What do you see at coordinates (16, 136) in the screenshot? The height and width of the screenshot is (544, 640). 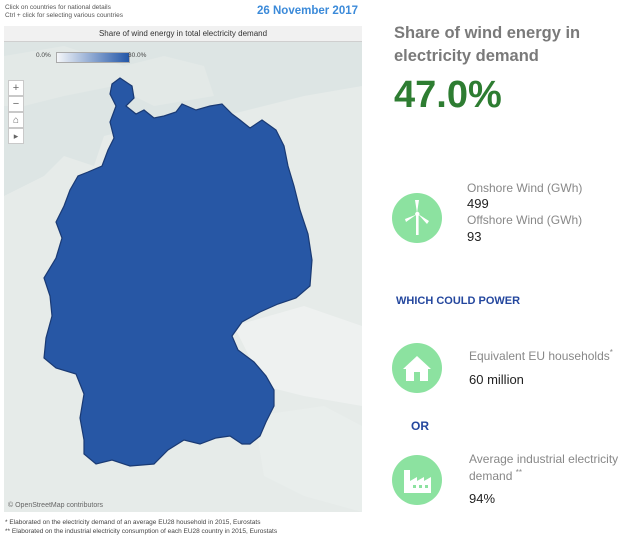 I see `play-icon: ▸` at bounding box center [16, 136].